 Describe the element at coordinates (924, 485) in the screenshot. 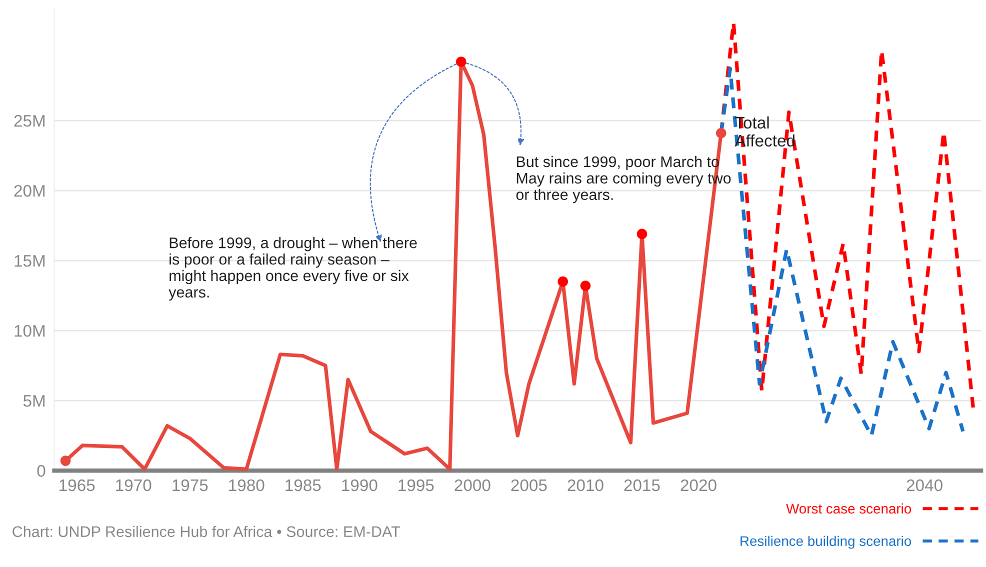

I see `x-tick-label: 2040` at that location.